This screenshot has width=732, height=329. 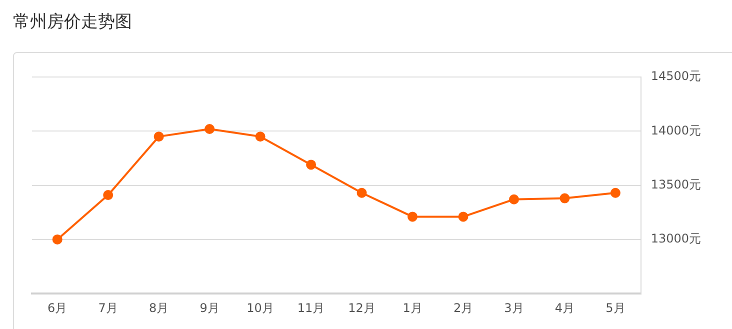 I want to click on y-tick-label: 14000元, so click(x=676, y=130).